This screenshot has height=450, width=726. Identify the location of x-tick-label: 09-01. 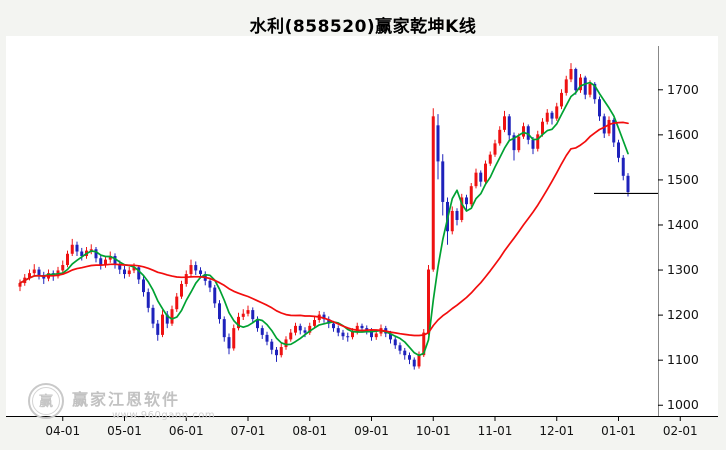
(371, 431).